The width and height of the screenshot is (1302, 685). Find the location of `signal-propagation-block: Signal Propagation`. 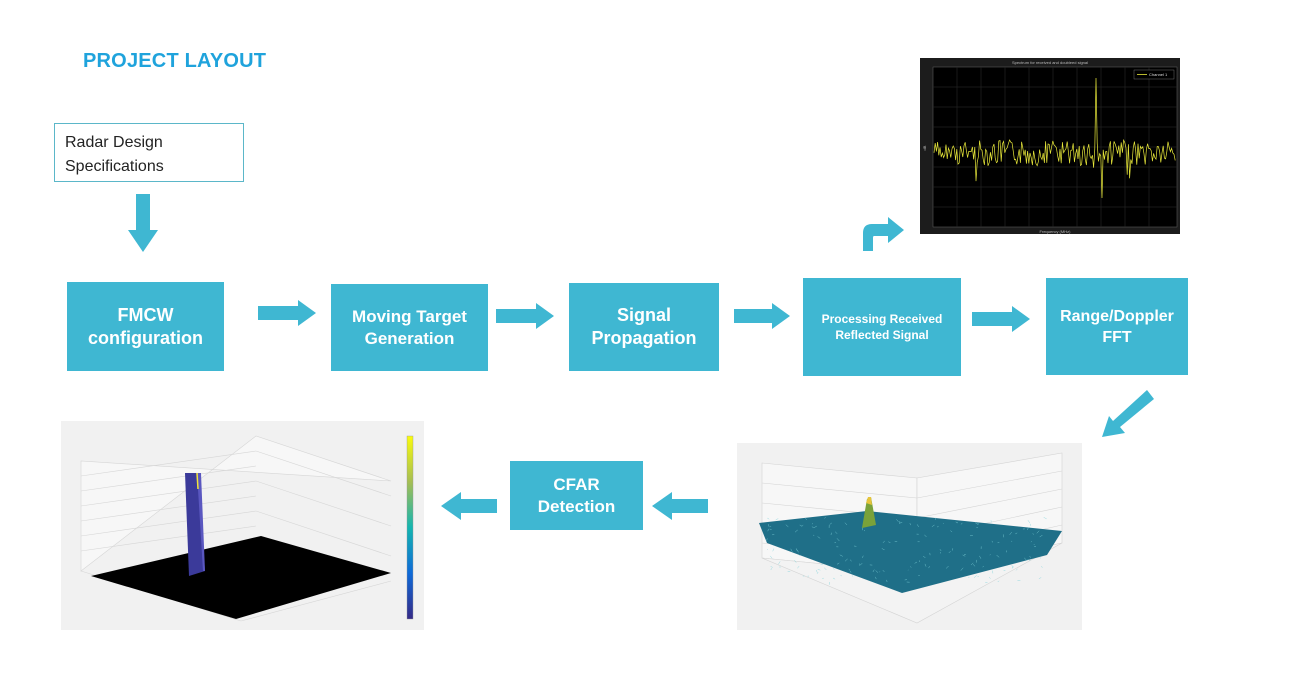

signal-propagation-block: Signal Propagation is located at coordinates (644, 327).